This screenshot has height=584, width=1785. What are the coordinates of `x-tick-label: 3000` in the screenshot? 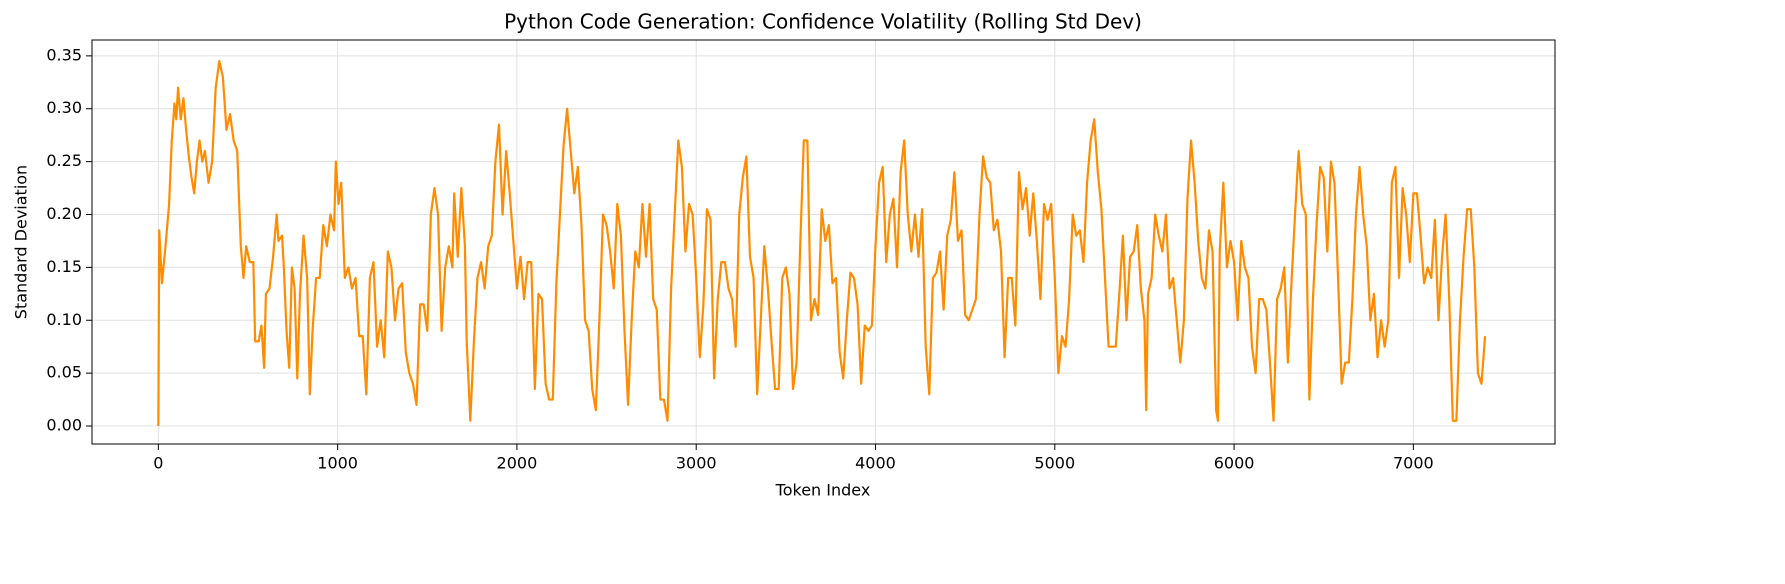 It's located at (696, 463).